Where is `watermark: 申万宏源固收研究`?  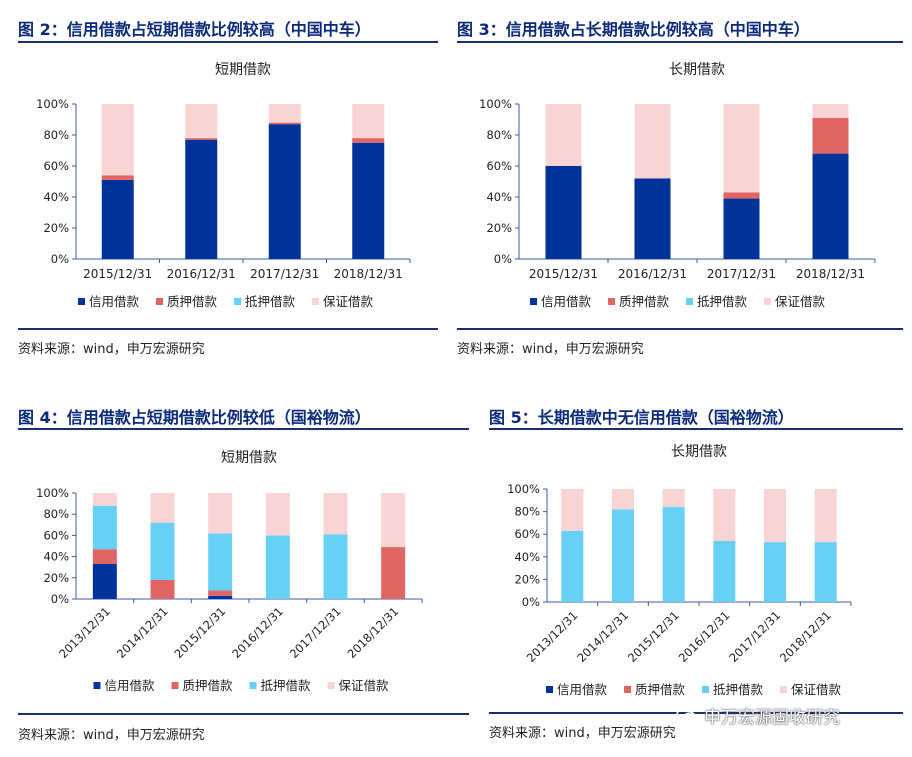 watermark: 申万宏源固收研究 is located at coordinates (758, 715).